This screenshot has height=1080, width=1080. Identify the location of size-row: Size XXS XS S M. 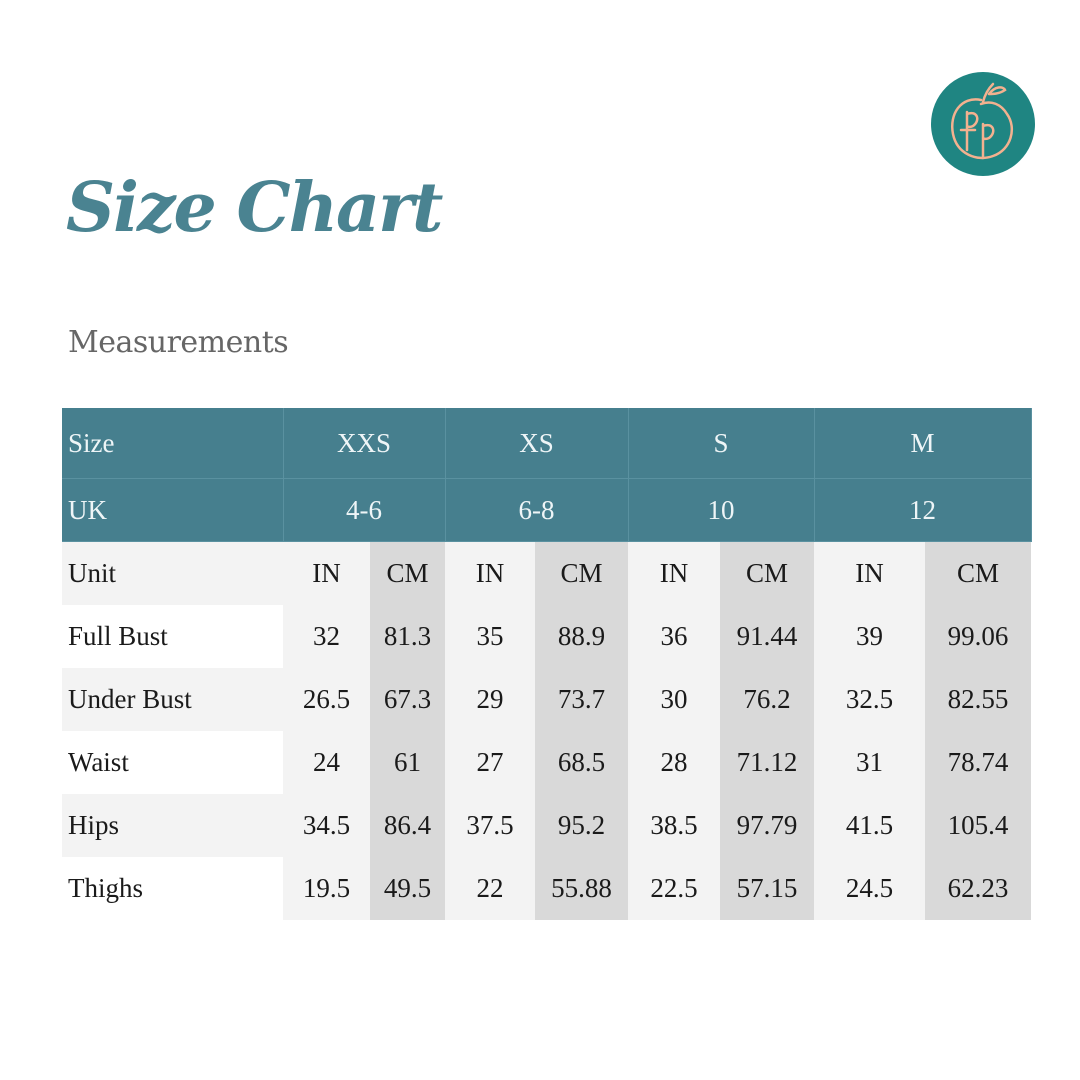
(547, 443).